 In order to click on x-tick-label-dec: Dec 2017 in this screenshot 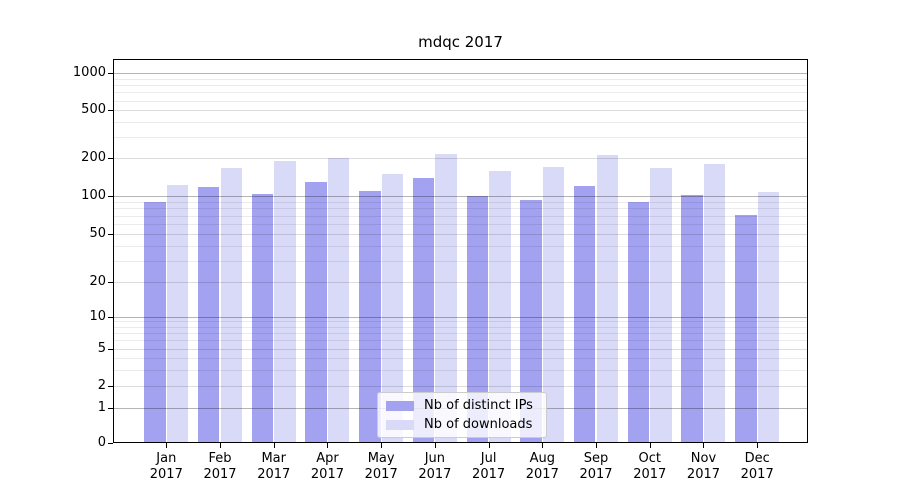, I will do `click(757, 466)`.